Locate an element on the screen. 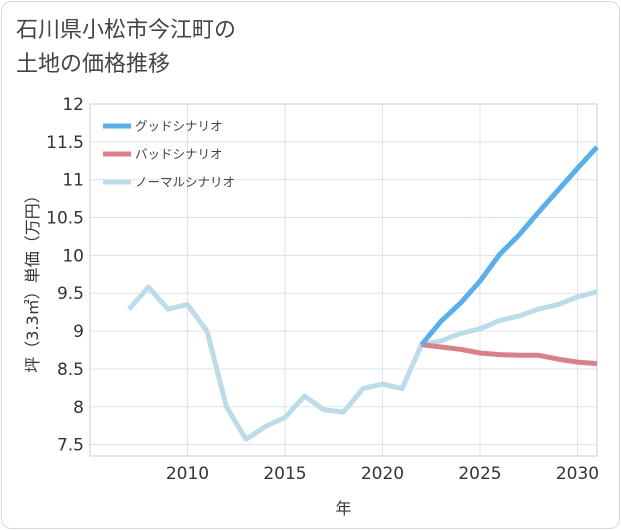 This screenshot has height=530, width=621. x-tick-label: 2020 is located at coordinates (382, 474).